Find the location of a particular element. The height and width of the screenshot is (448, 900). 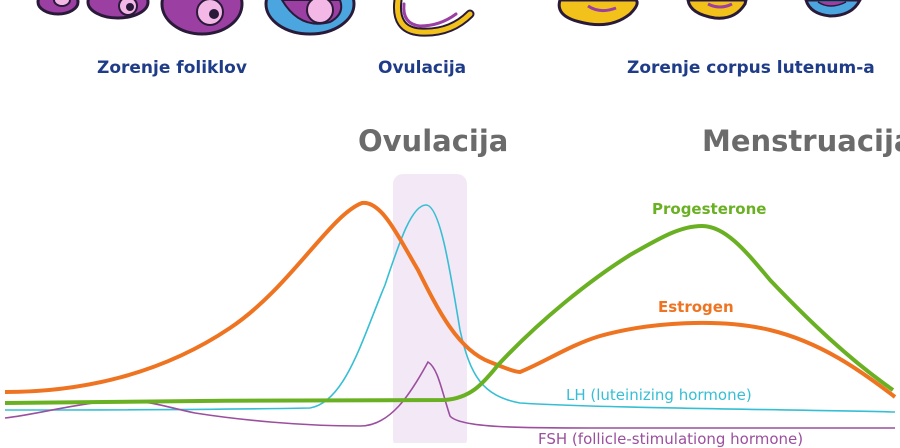

follicle-mature-illustration is located at coordinates (310, 18).